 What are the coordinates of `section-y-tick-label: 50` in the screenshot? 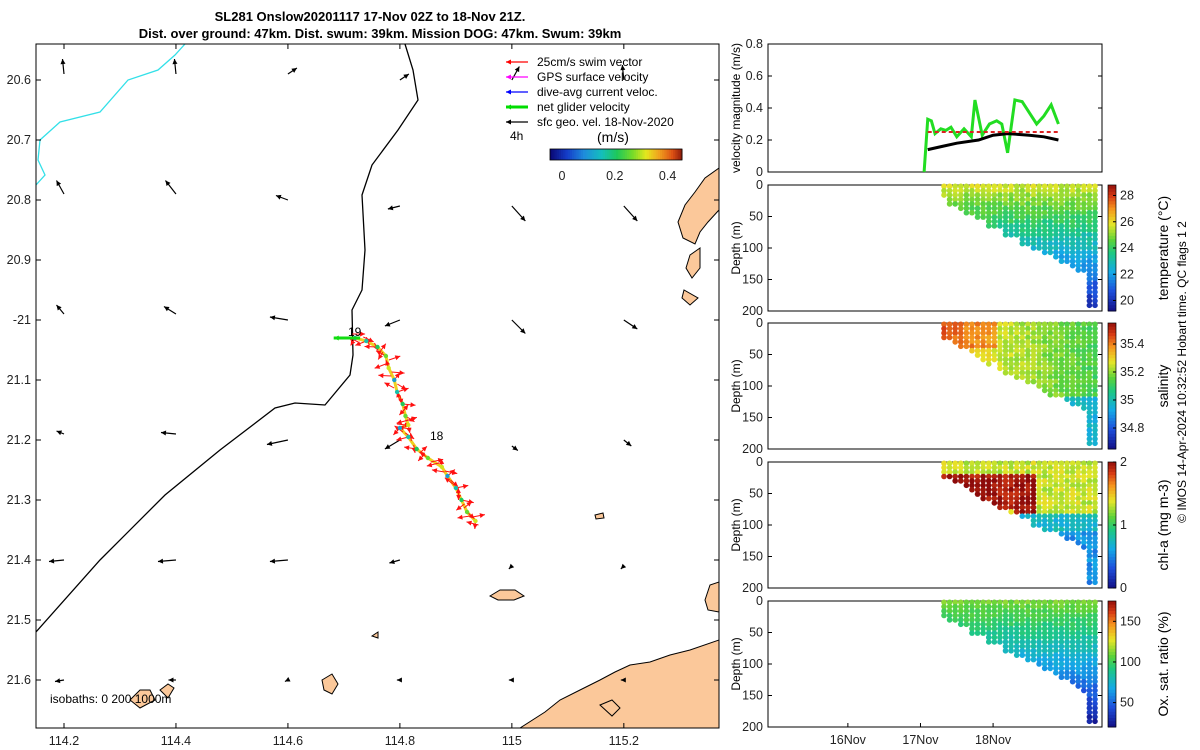 It's located at (756, 217).